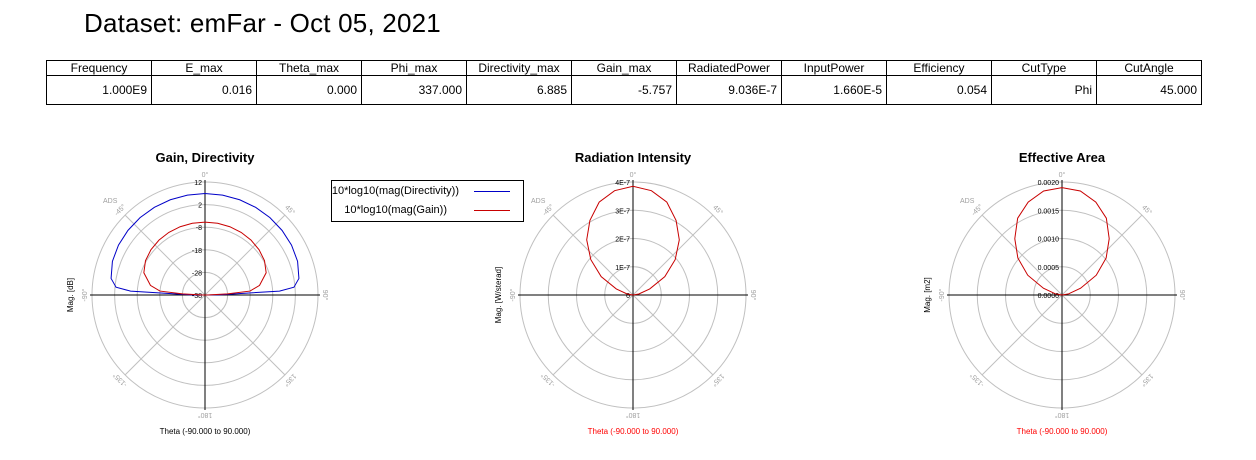 The width and height of the screenshot is (1256, 460). I want to click on y-axis-label: Mag. [m2], so click(927, 295).